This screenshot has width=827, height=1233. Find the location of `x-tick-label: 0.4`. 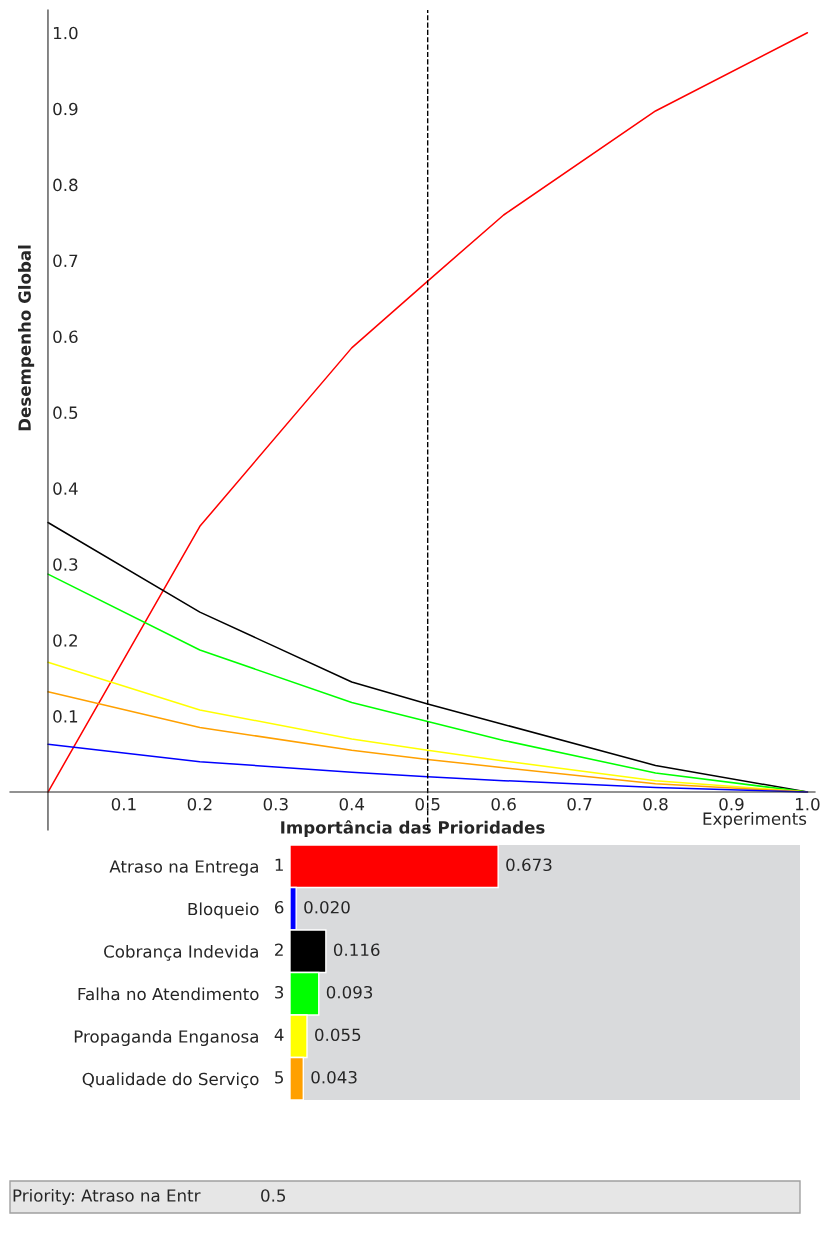

x-tick-label: 0.4 is located at coordinates (352, 804).